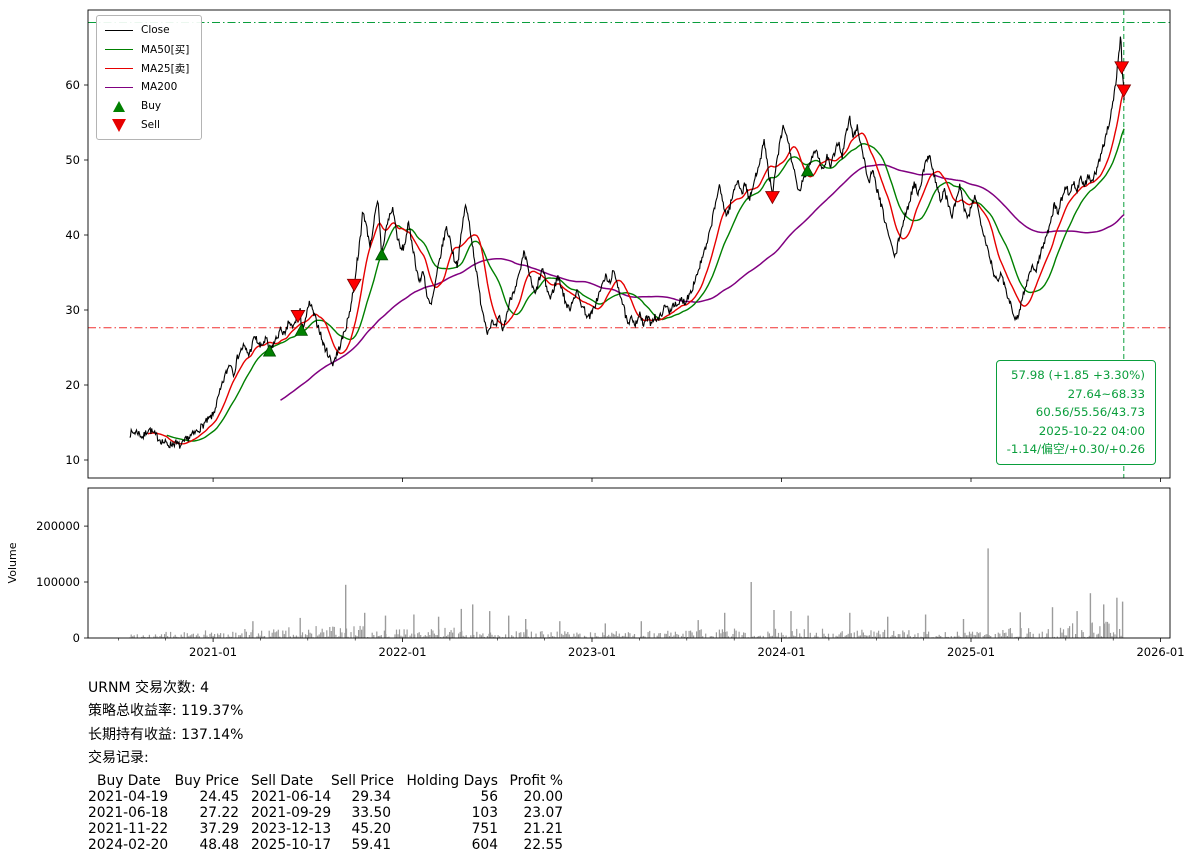 The image size is (1194, 855). I want to click on trade-cell: 48.48, so click(219, 845).